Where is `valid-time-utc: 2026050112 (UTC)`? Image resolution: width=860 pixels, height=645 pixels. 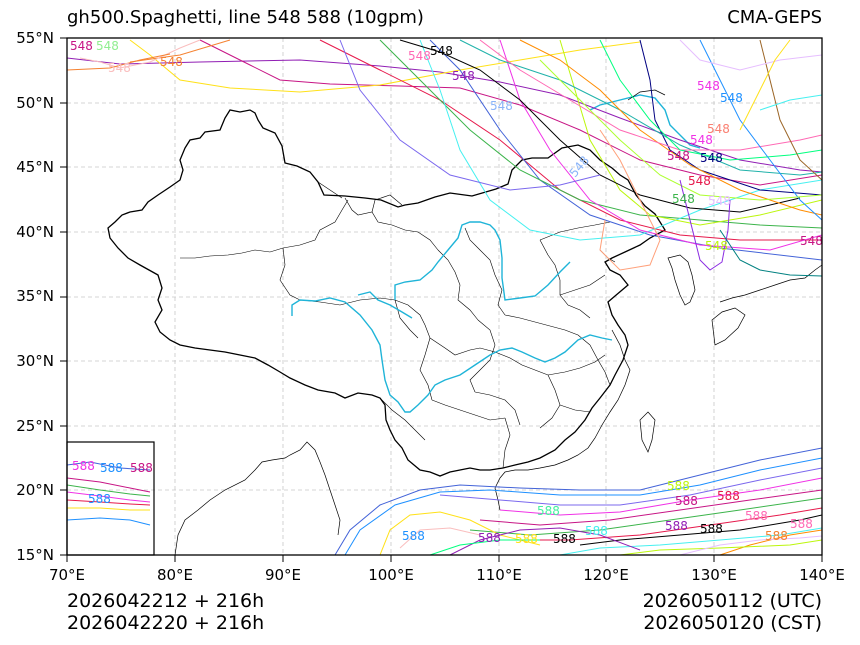
valid-time-utc: 2026050112 (UTC) is located at coordinates (732, 601).